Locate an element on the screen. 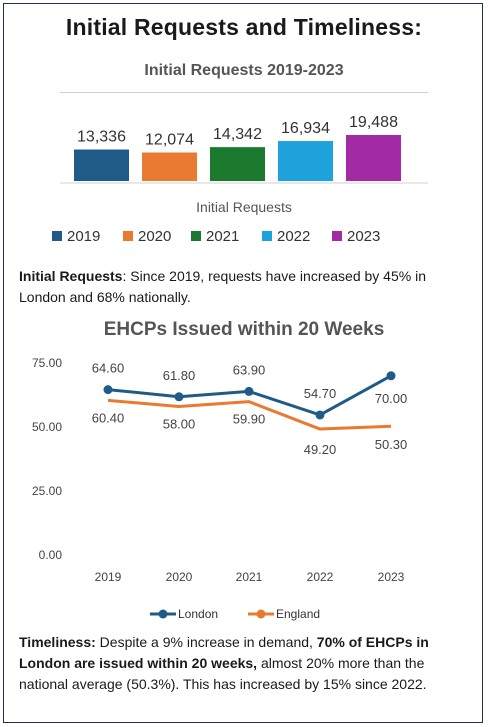 The width and height of the screenshot is (488, 727). legend-label-2019: 2019 is located at coordinates (83, 236).